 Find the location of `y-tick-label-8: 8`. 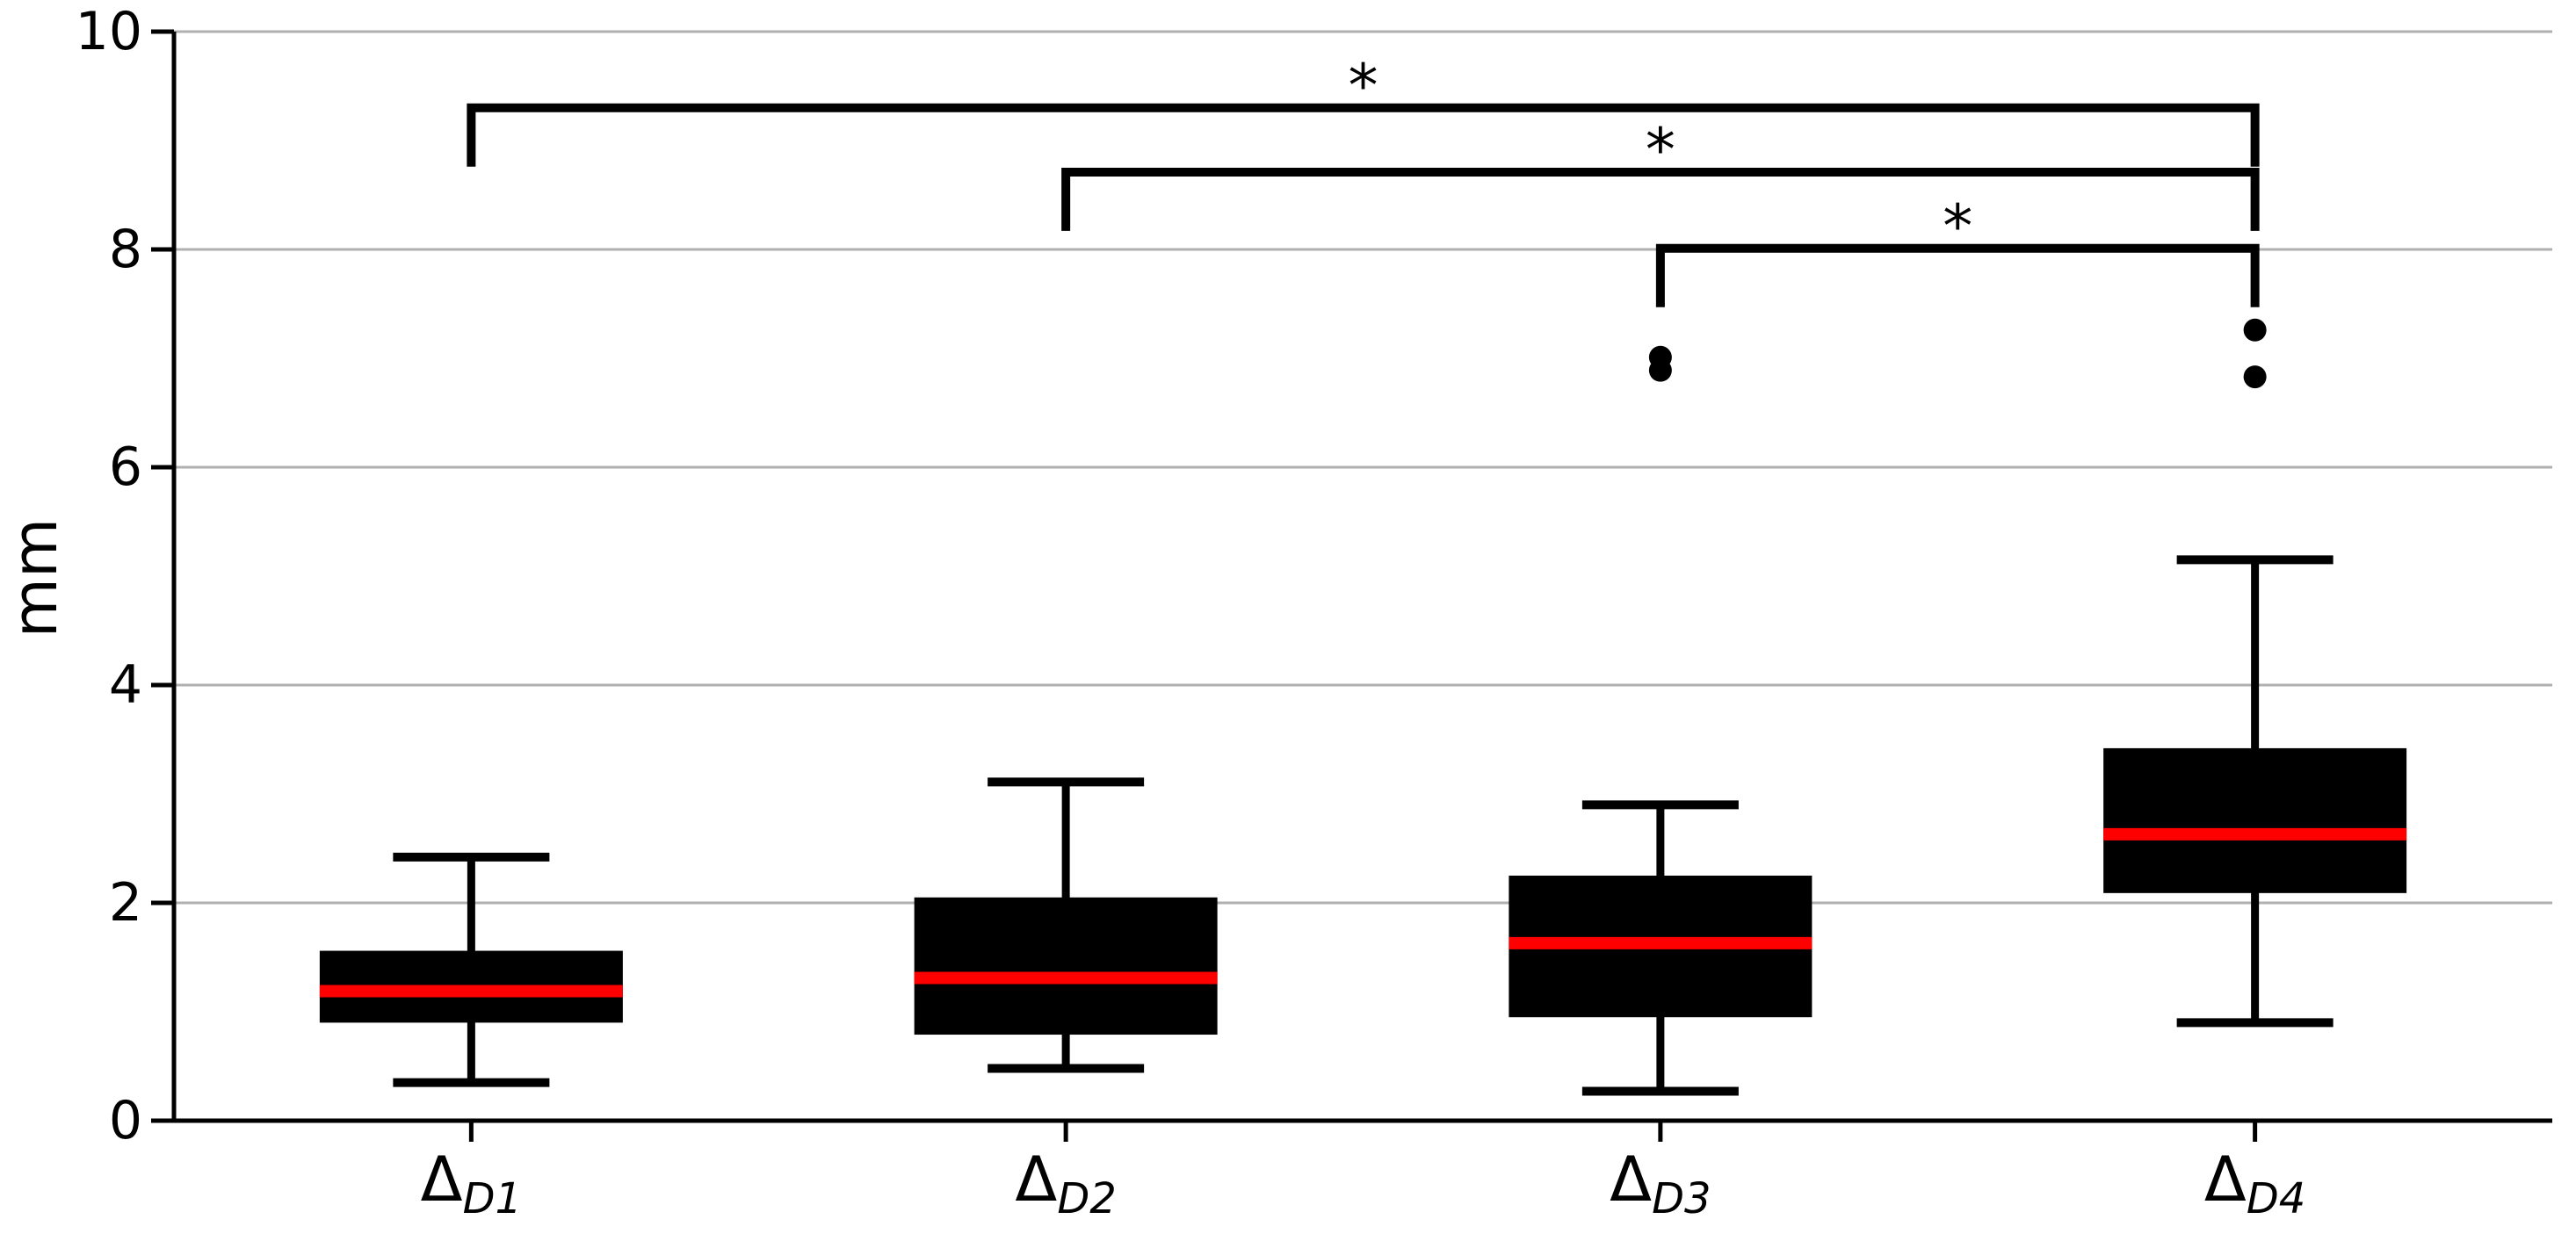

y-tick-label-8: 8 is located at coordinates (125, 249).